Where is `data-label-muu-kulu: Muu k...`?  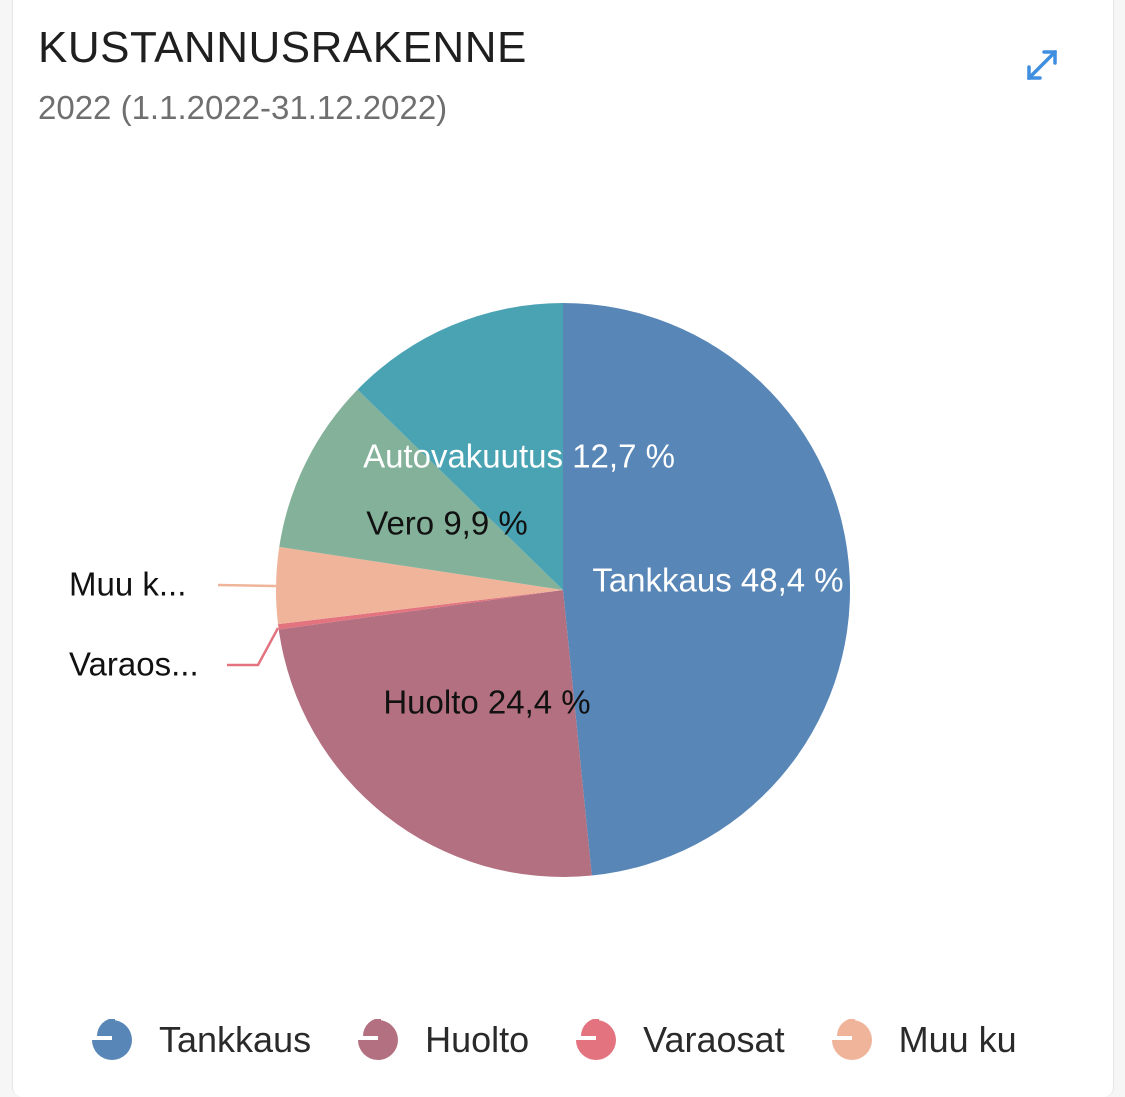 data-label-muu-kulu: Muu k... is located at coordinates (127, 584).